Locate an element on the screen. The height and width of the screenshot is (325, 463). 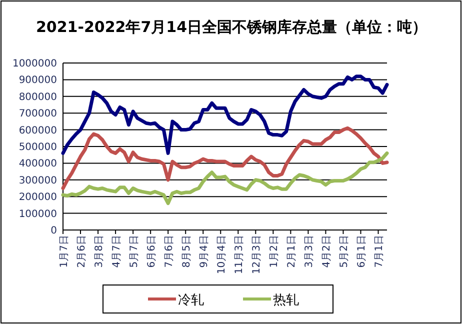
y-tick-label: 200000 is located at coordinates (37, 198).